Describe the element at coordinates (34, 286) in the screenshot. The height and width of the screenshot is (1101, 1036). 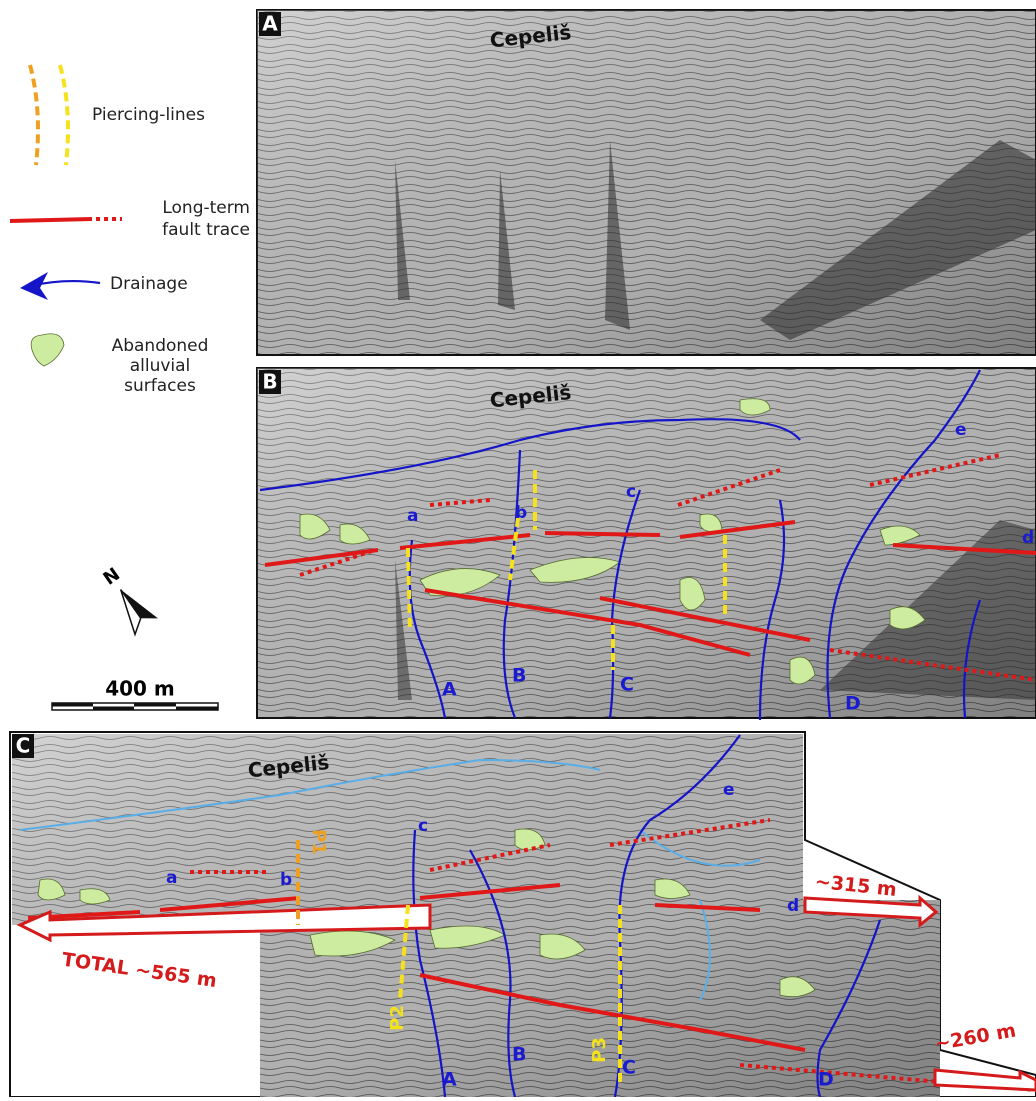
I see `legend-arrow` at that location.